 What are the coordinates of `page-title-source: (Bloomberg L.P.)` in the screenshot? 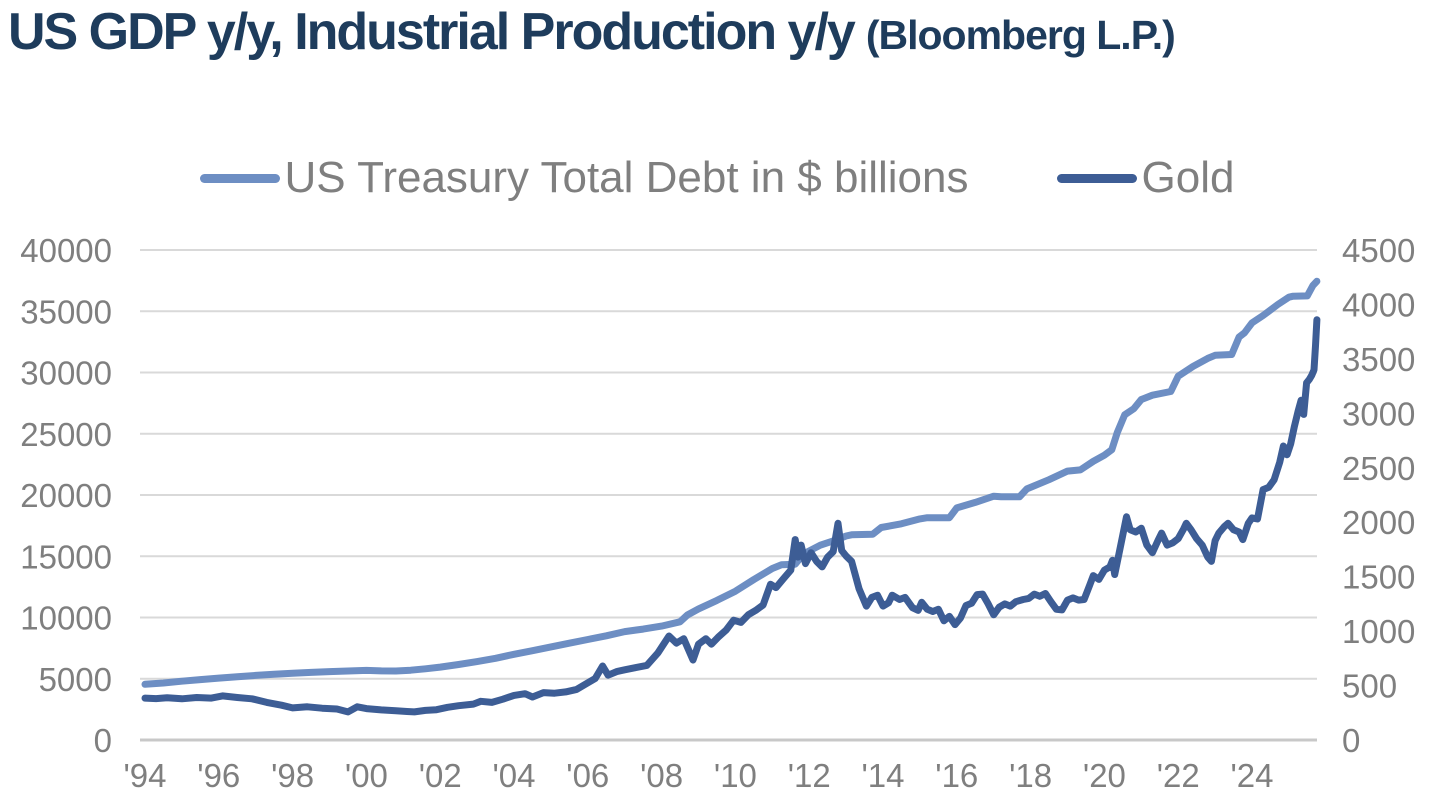 It's located at (1020, 35).